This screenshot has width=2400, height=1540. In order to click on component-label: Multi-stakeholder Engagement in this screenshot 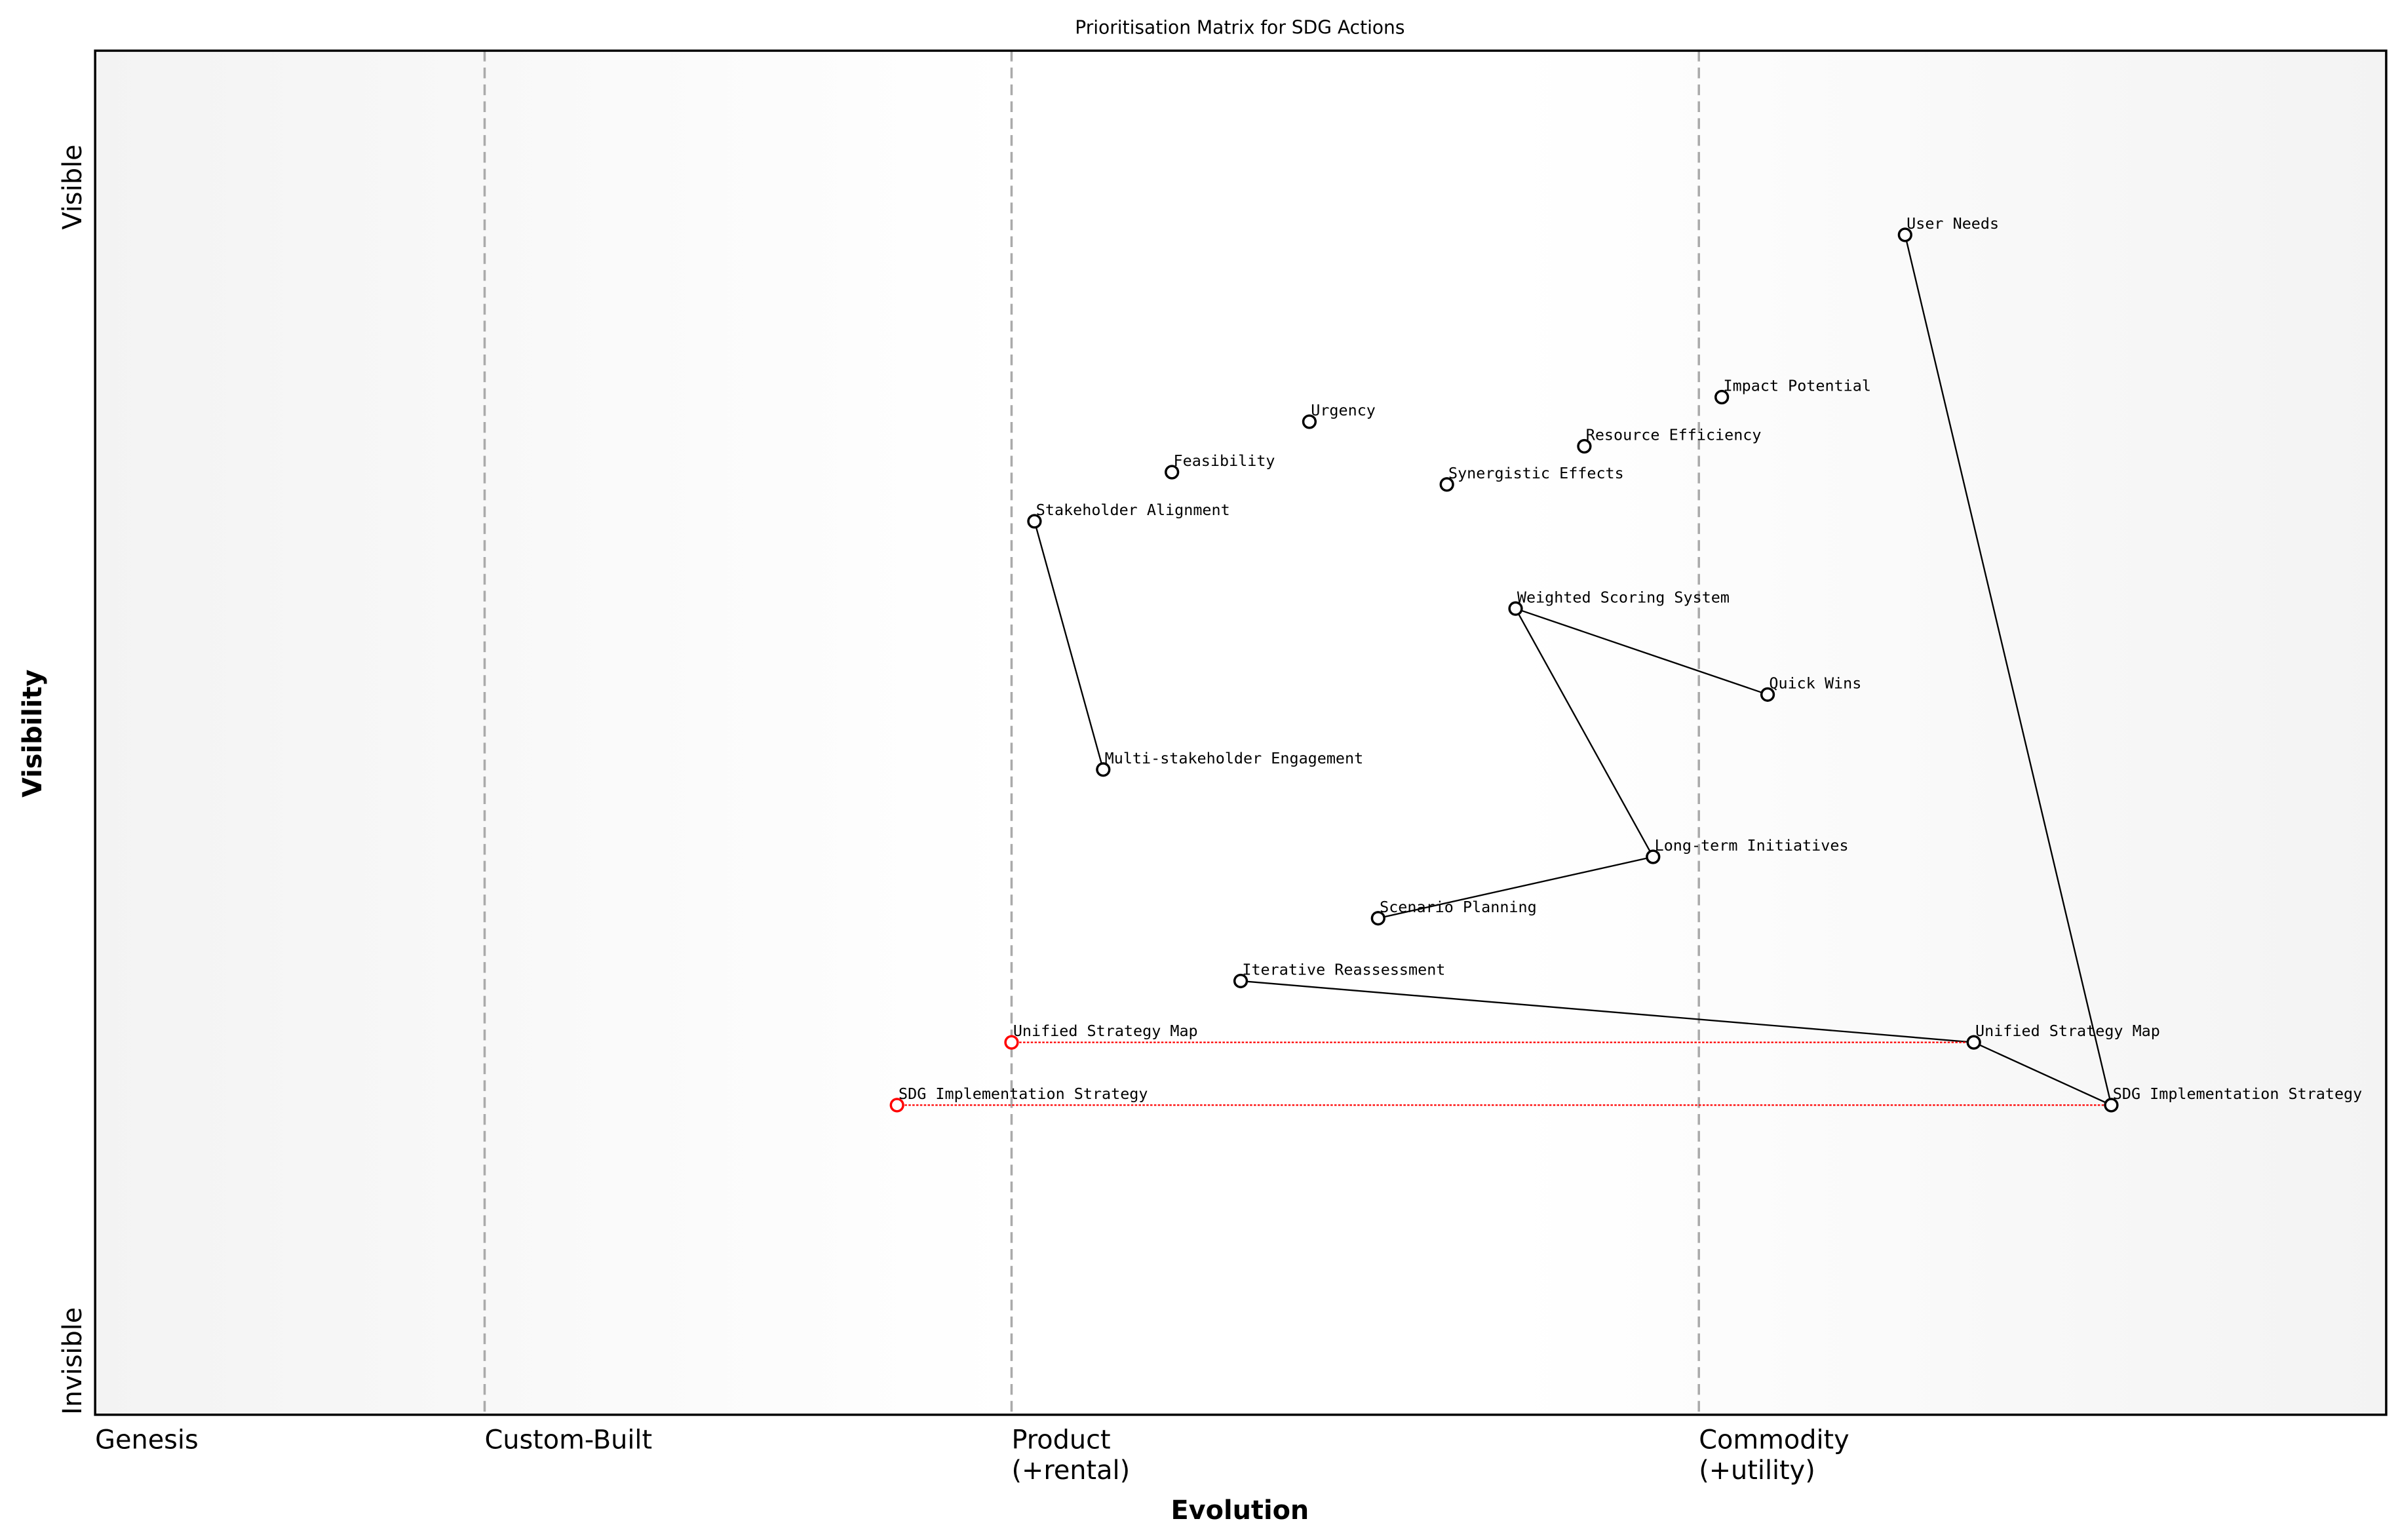, I will do `click(1234, 758)`.